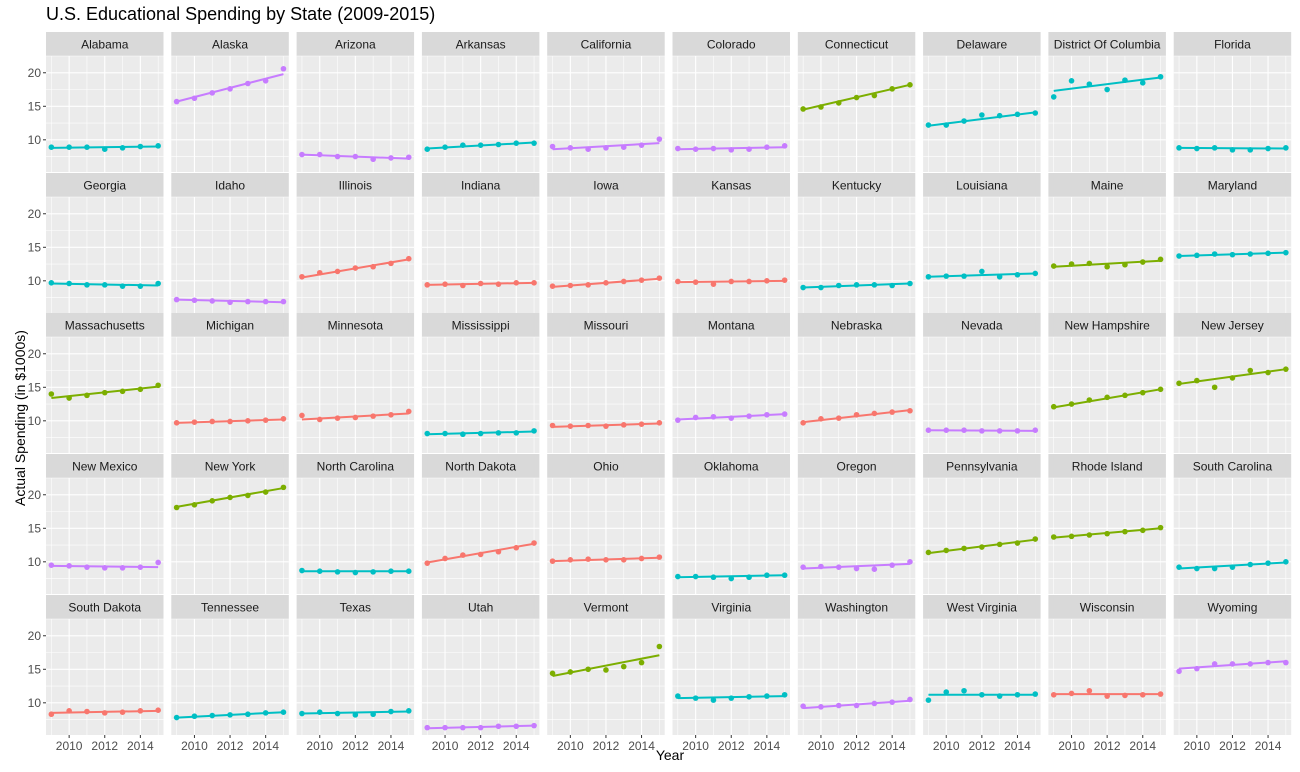  Describe the element at coordinates (480, 467) in the screenshot. I see `facet-label: North Dakota` at that location.